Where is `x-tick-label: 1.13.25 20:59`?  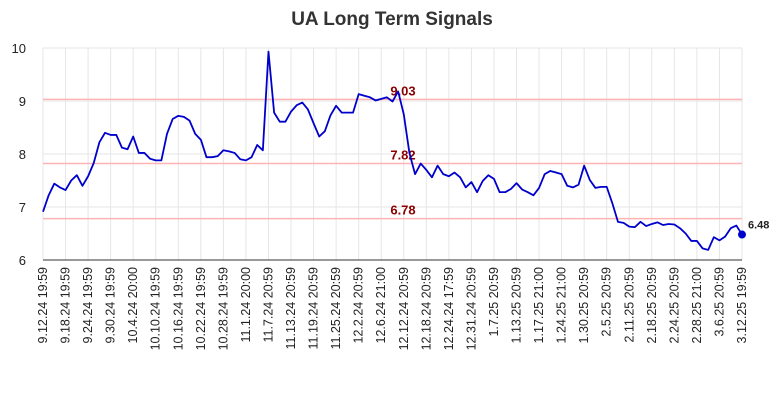 x-tick-label: 1.13.25 20:59 is located at coordinates (517, 305).